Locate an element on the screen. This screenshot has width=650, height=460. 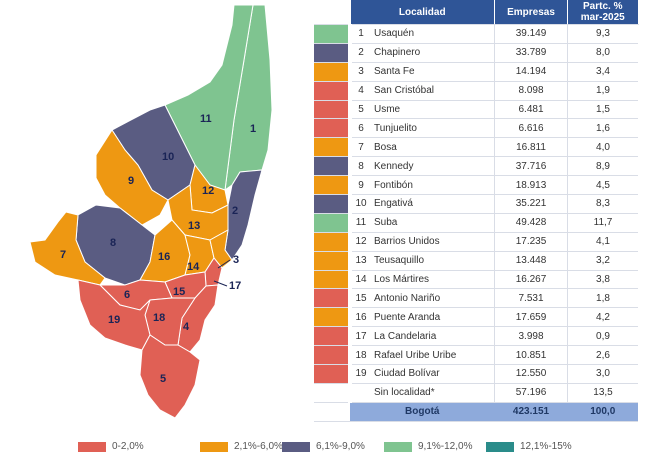
map-label-15: 15 is located at coordinates (179, 292).